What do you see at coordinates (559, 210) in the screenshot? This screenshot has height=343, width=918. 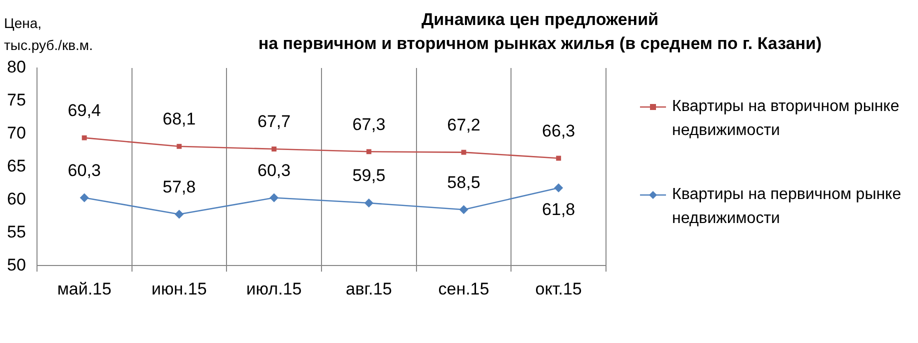 I see `data-label: 61,8` at bounding box center [559, 210].